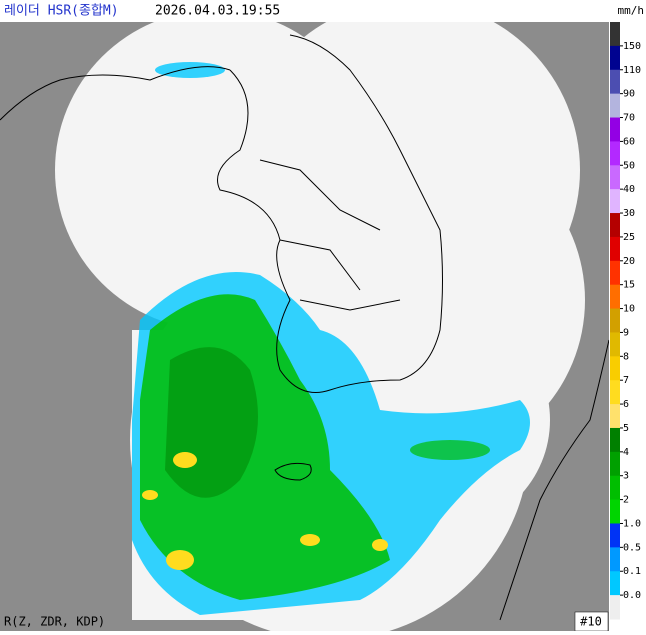  What do you see at coordinates (629, 165) in the screenshot?
I see `legend-label: 50` at bounding box center [629, 165].